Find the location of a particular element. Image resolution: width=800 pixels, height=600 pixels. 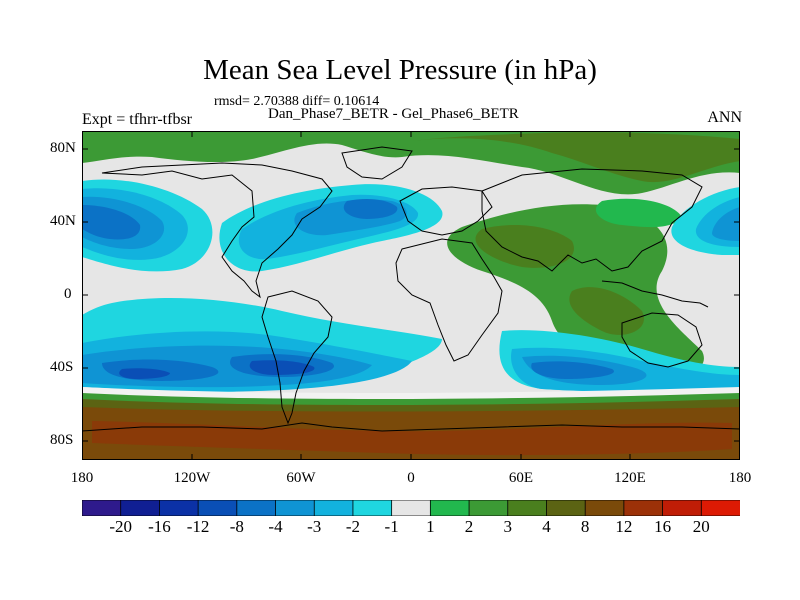

lat-label-40n: 40N is located at coordinates (63, 221).